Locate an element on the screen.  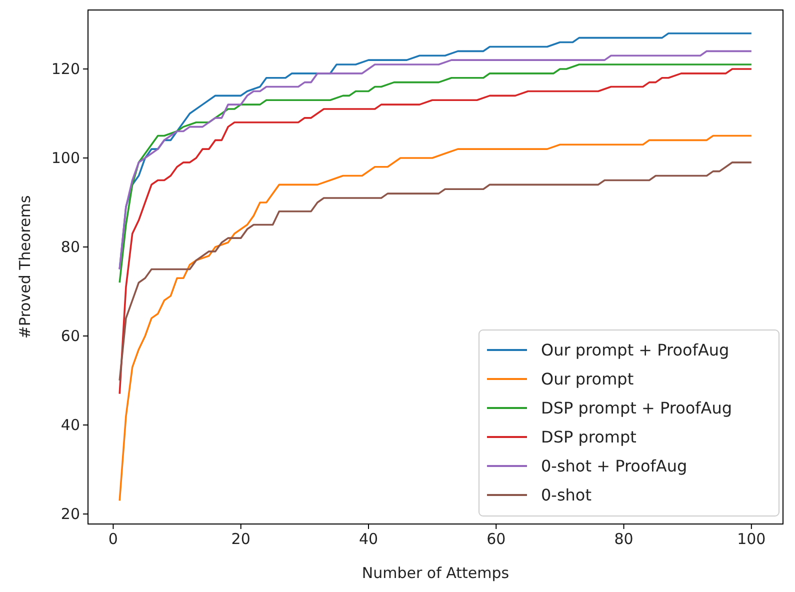
x-tick-label: 40 is located at coordinates (368, 539).